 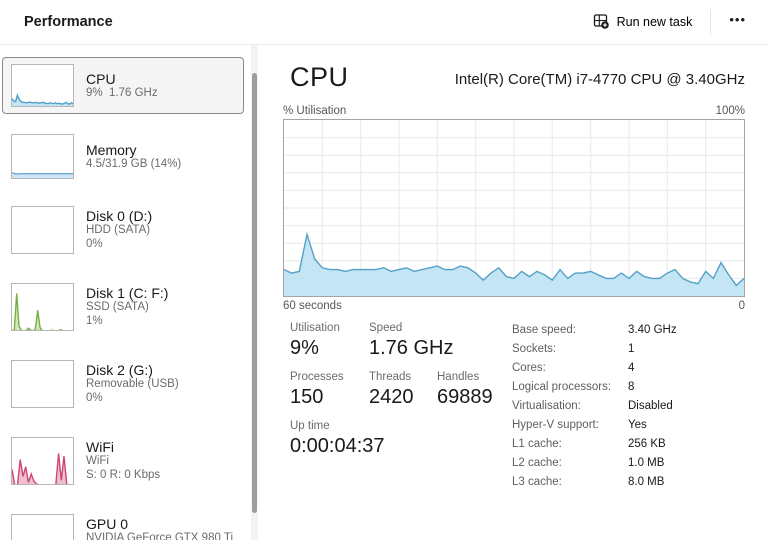 What do you see at coordinates (134, 163) in the screenshot?
I see `memory-item-stats: 4.5/31.9 GB (14%)` at bounding box center [134, 163].